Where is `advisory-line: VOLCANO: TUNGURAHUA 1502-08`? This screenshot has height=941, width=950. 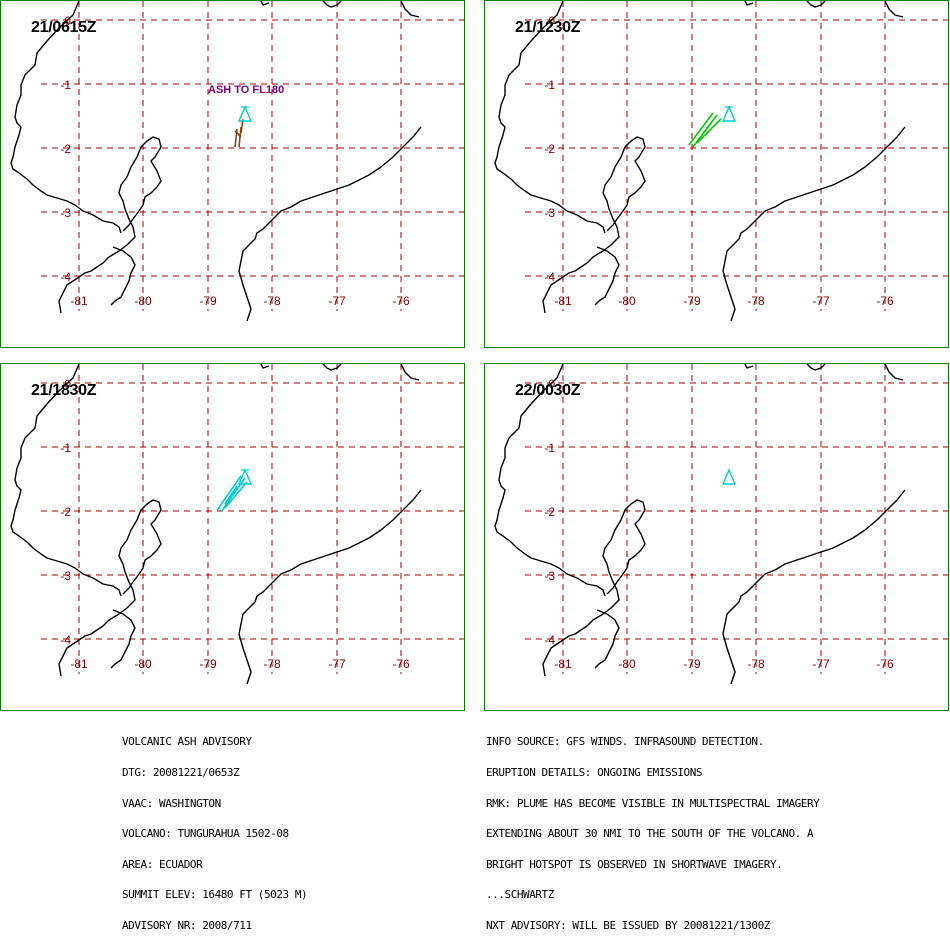 advisory-line: VOLCANO: TUNGURAHUA 1502-08 is located at coordinates (205, 834).